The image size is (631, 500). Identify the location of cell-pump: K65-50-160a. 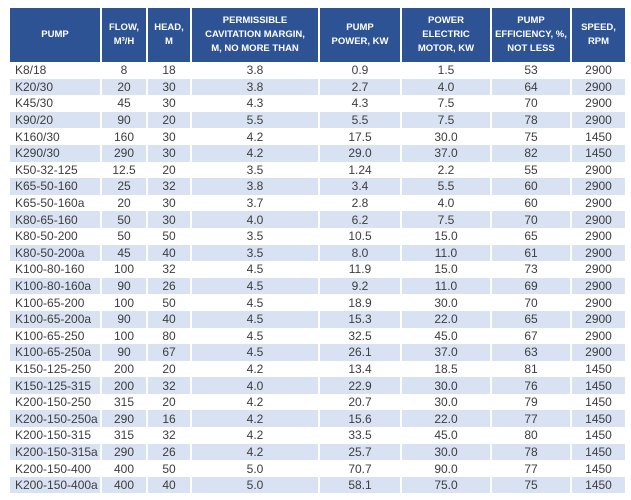
(50, 203).